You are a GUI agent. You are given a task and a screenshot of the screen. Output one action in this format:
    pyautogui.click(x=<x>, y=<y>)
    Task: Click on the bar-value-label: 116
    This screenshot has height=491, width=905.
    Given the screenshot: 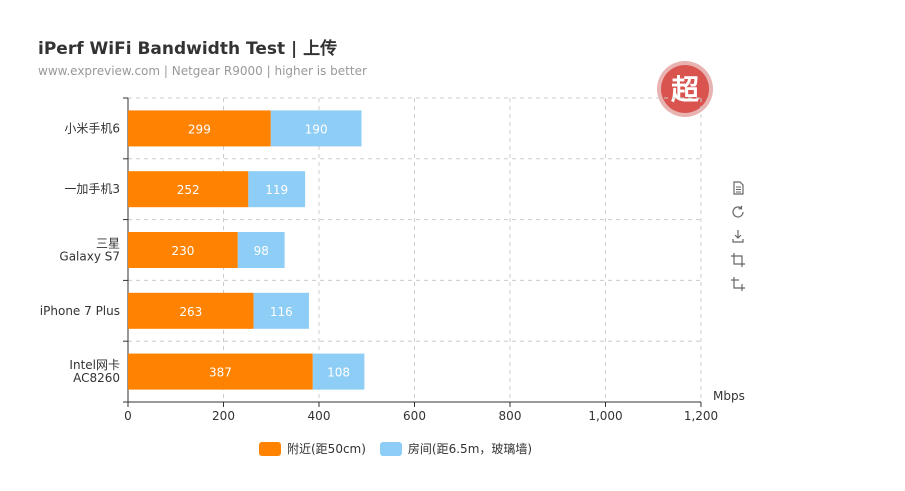 What is the action you would take?
    pyautogui.click(x=281, y=312)
    